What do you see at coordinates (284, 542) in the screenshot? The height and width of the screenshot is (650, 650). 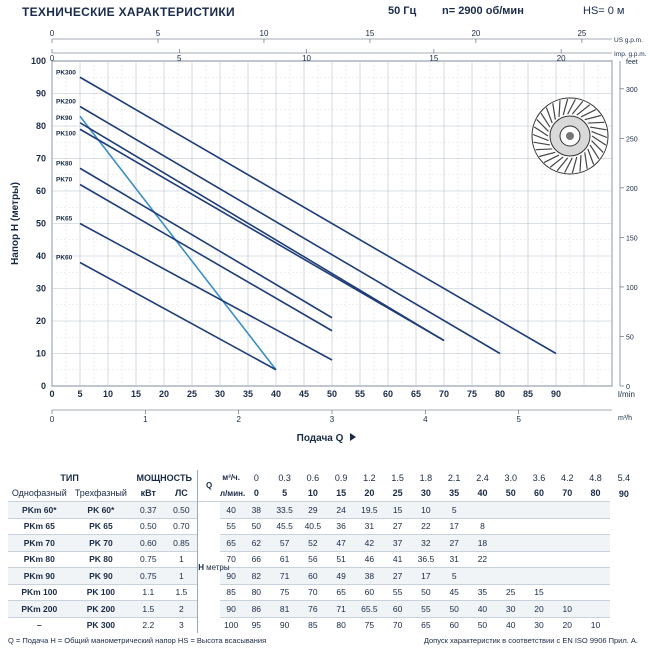 I see `head-value: 57` at bounding box center [284, 542].